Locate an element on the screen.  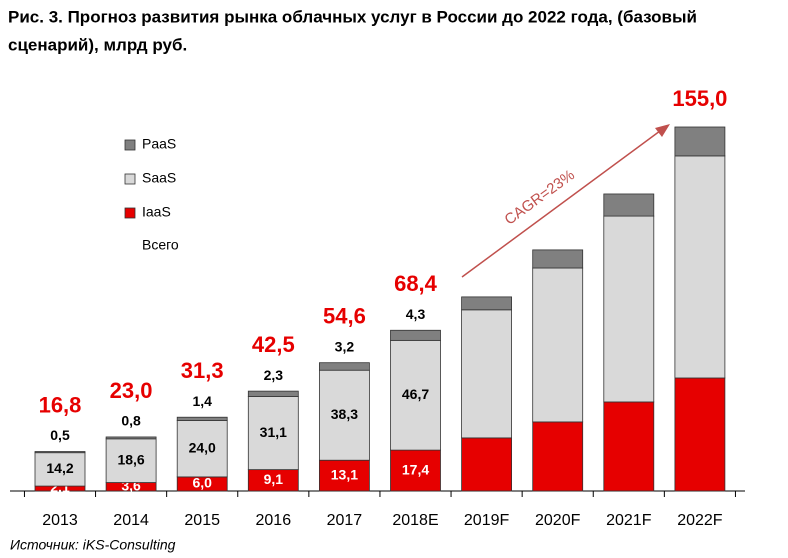
x-tick-label: 2015 is located at coordinates (202, 520).